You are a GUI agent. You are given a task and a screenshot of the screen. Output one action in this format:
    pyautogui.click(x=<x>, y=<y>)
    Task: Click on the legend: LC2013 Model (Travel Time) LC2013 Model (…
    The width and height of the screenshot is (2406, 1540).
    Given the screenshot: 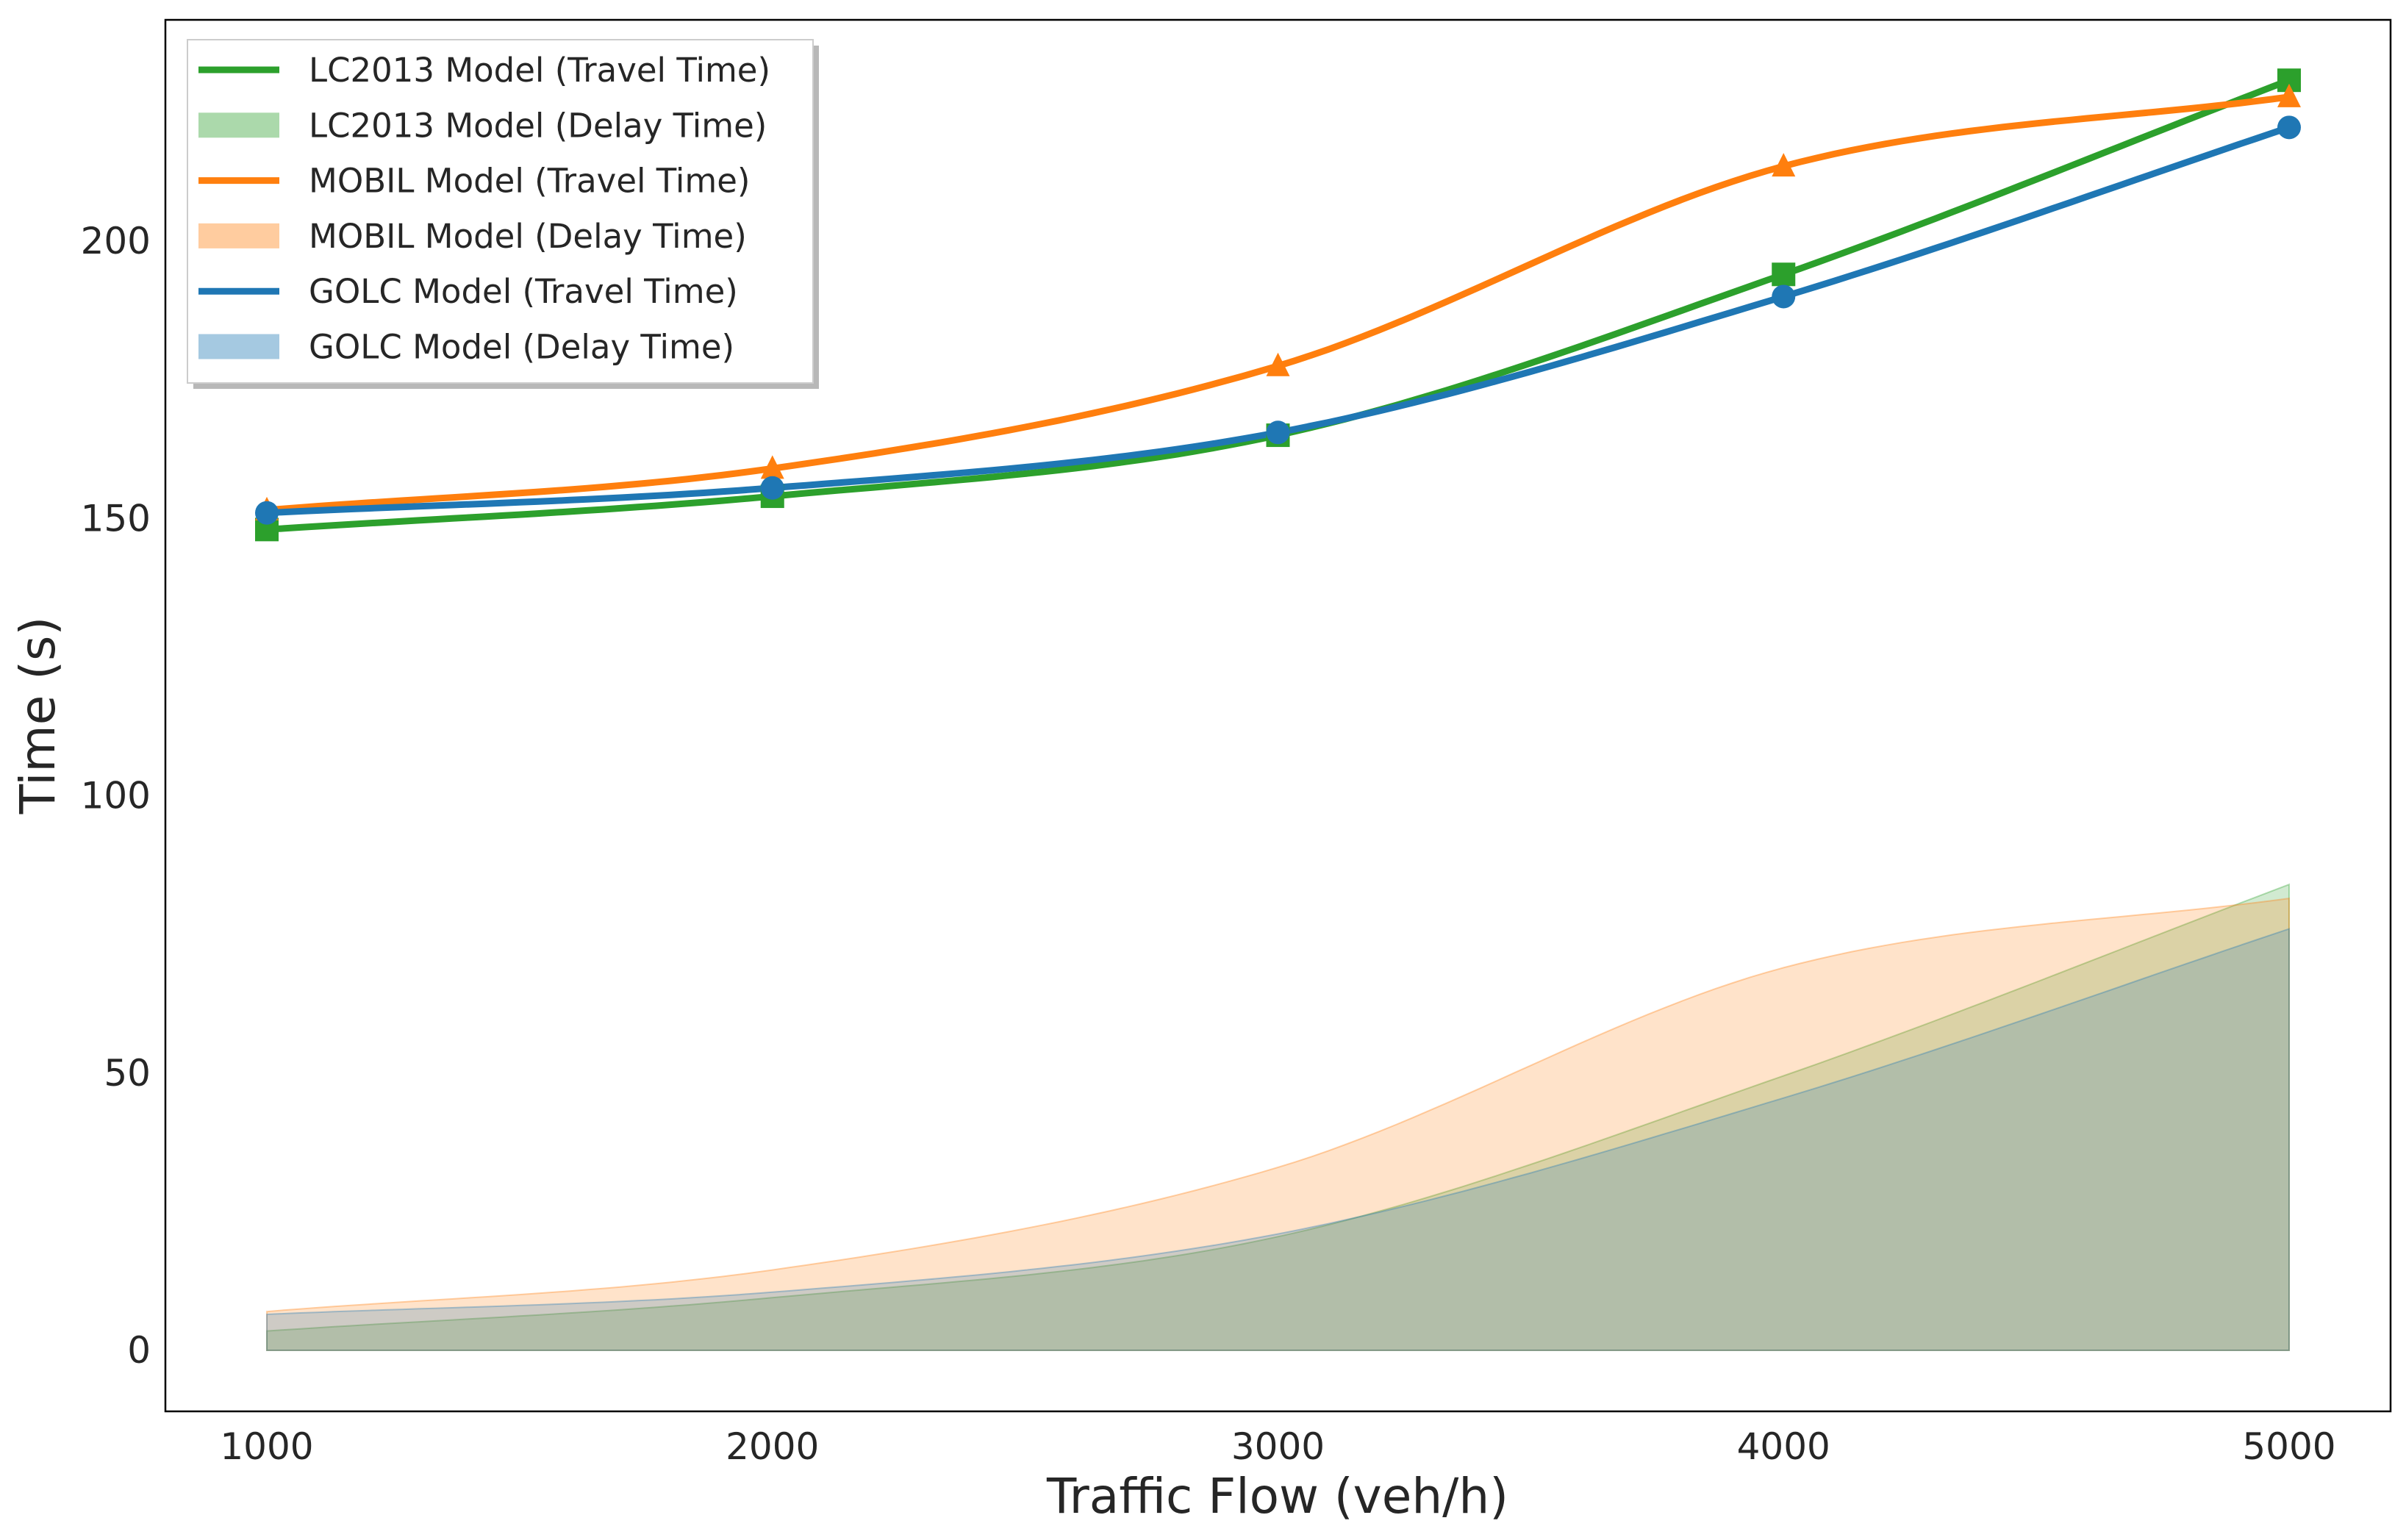 What is the action you would take?
    pyautogui.click(x=503, y=214)
    